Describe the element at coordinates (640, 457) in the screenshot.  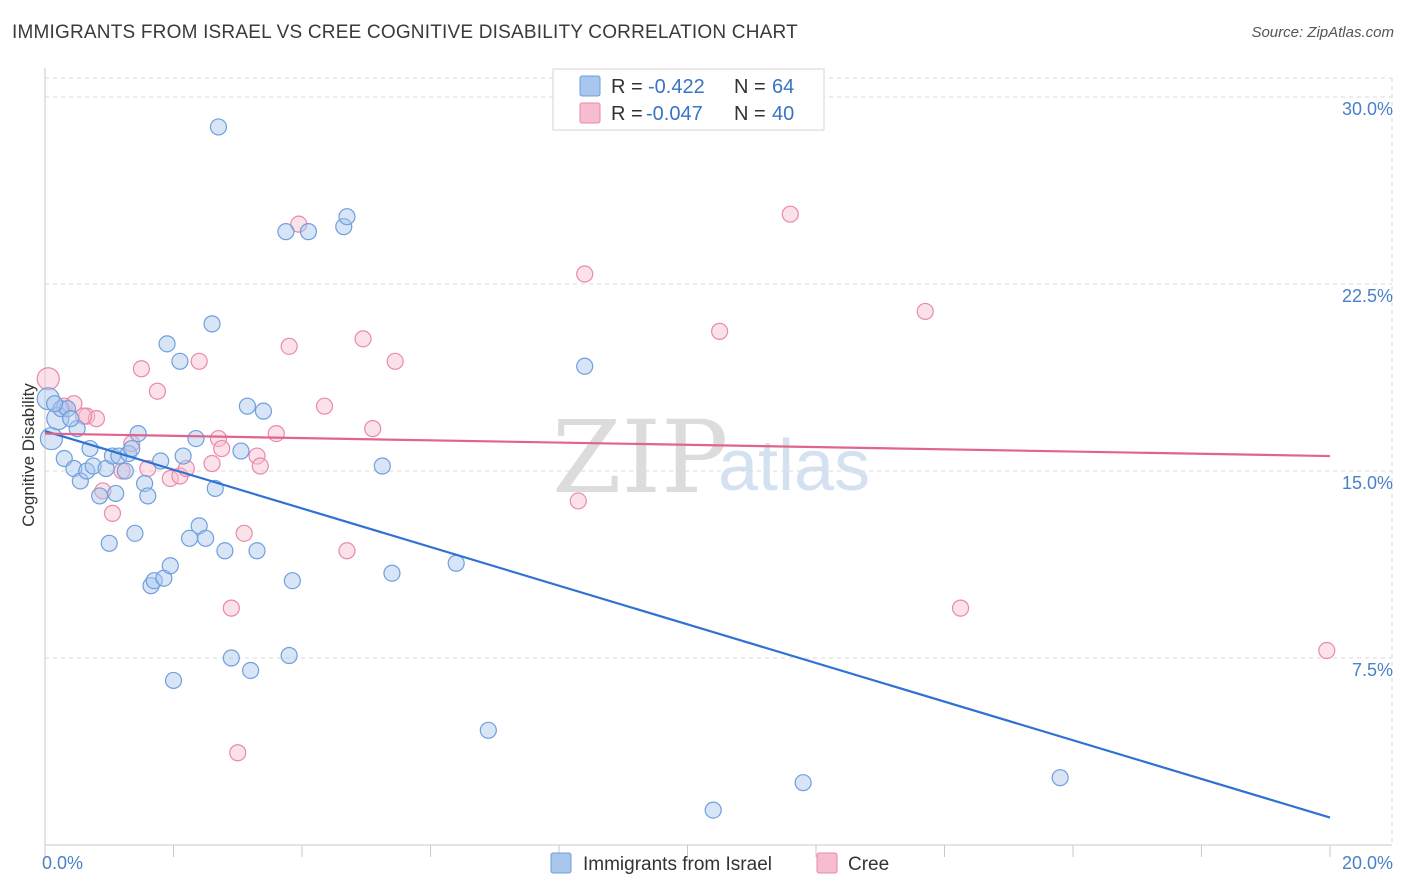
I see `watermark-zip: ZIP` at that location.